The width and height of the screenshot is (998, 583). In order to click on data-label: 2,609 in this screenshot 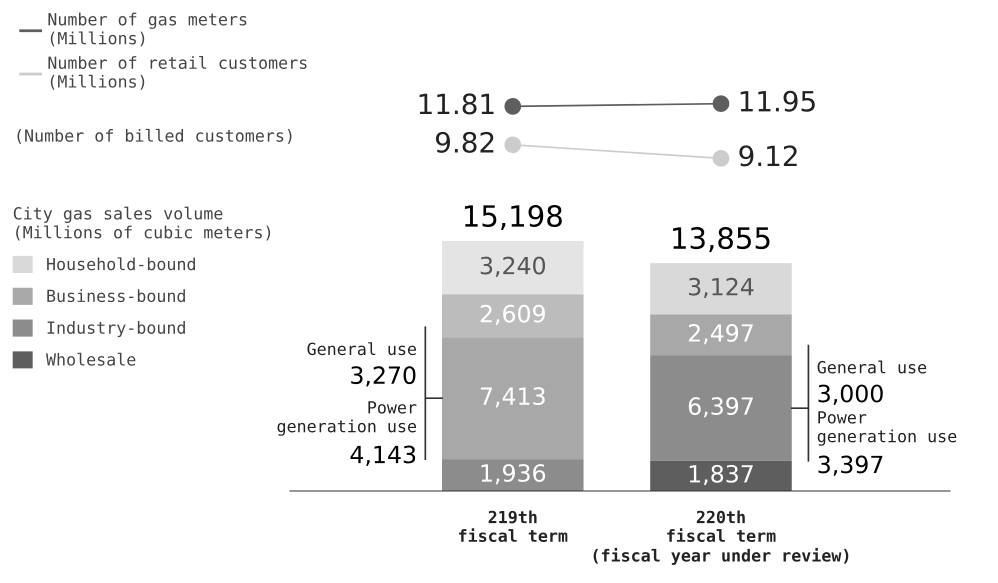, I will do `click(512, 315)`.